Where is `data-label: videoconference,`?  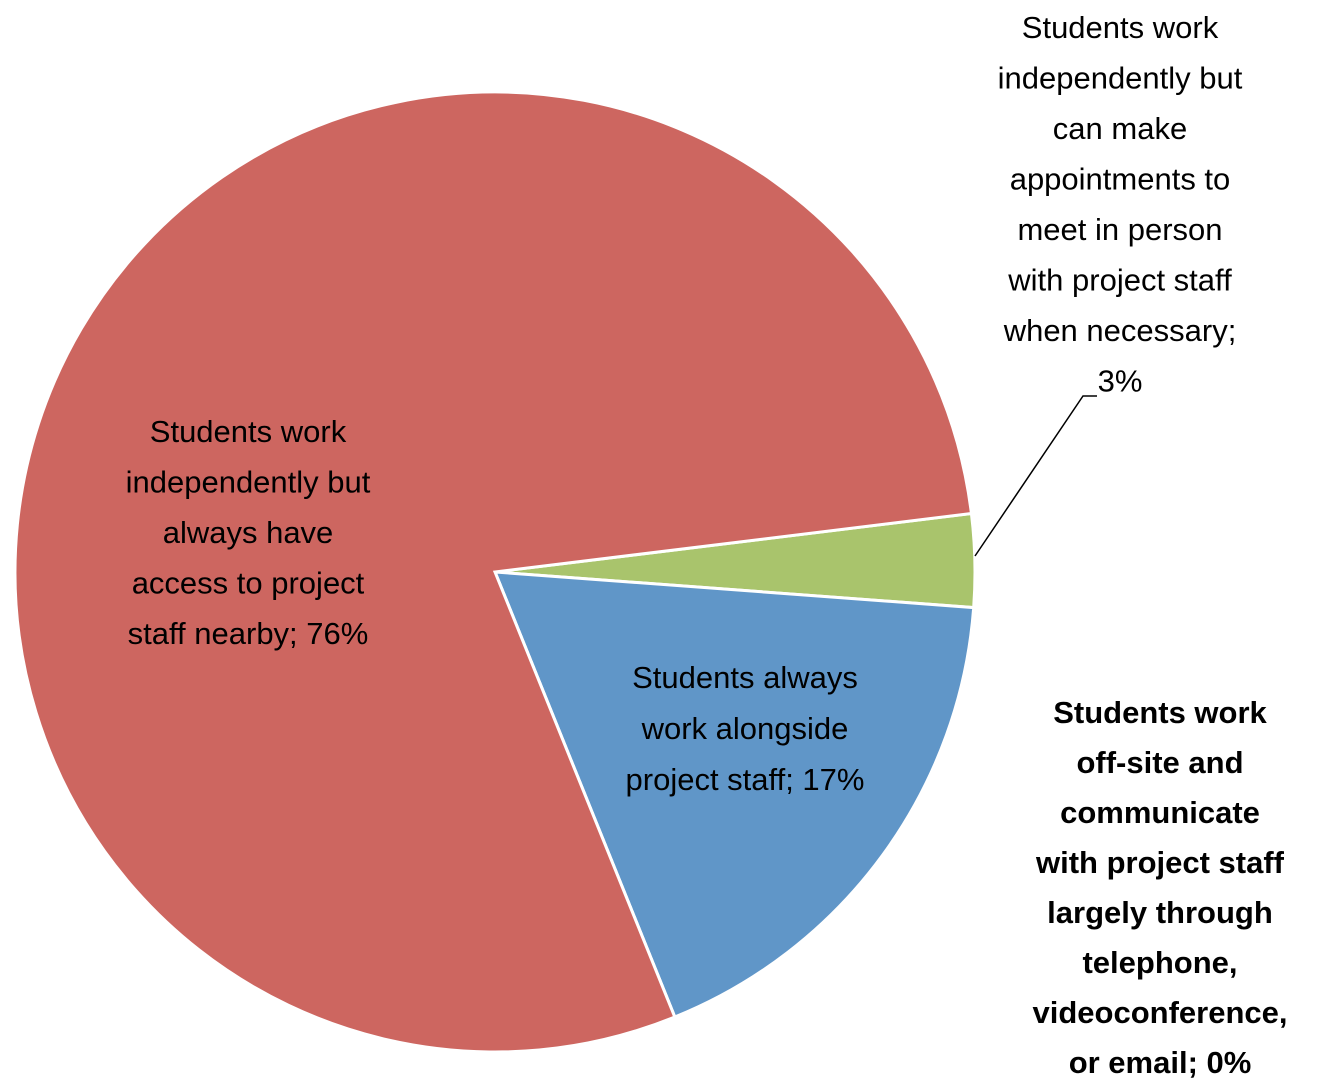
data-label: videoconference, is located at coordinates (1160, 1012).